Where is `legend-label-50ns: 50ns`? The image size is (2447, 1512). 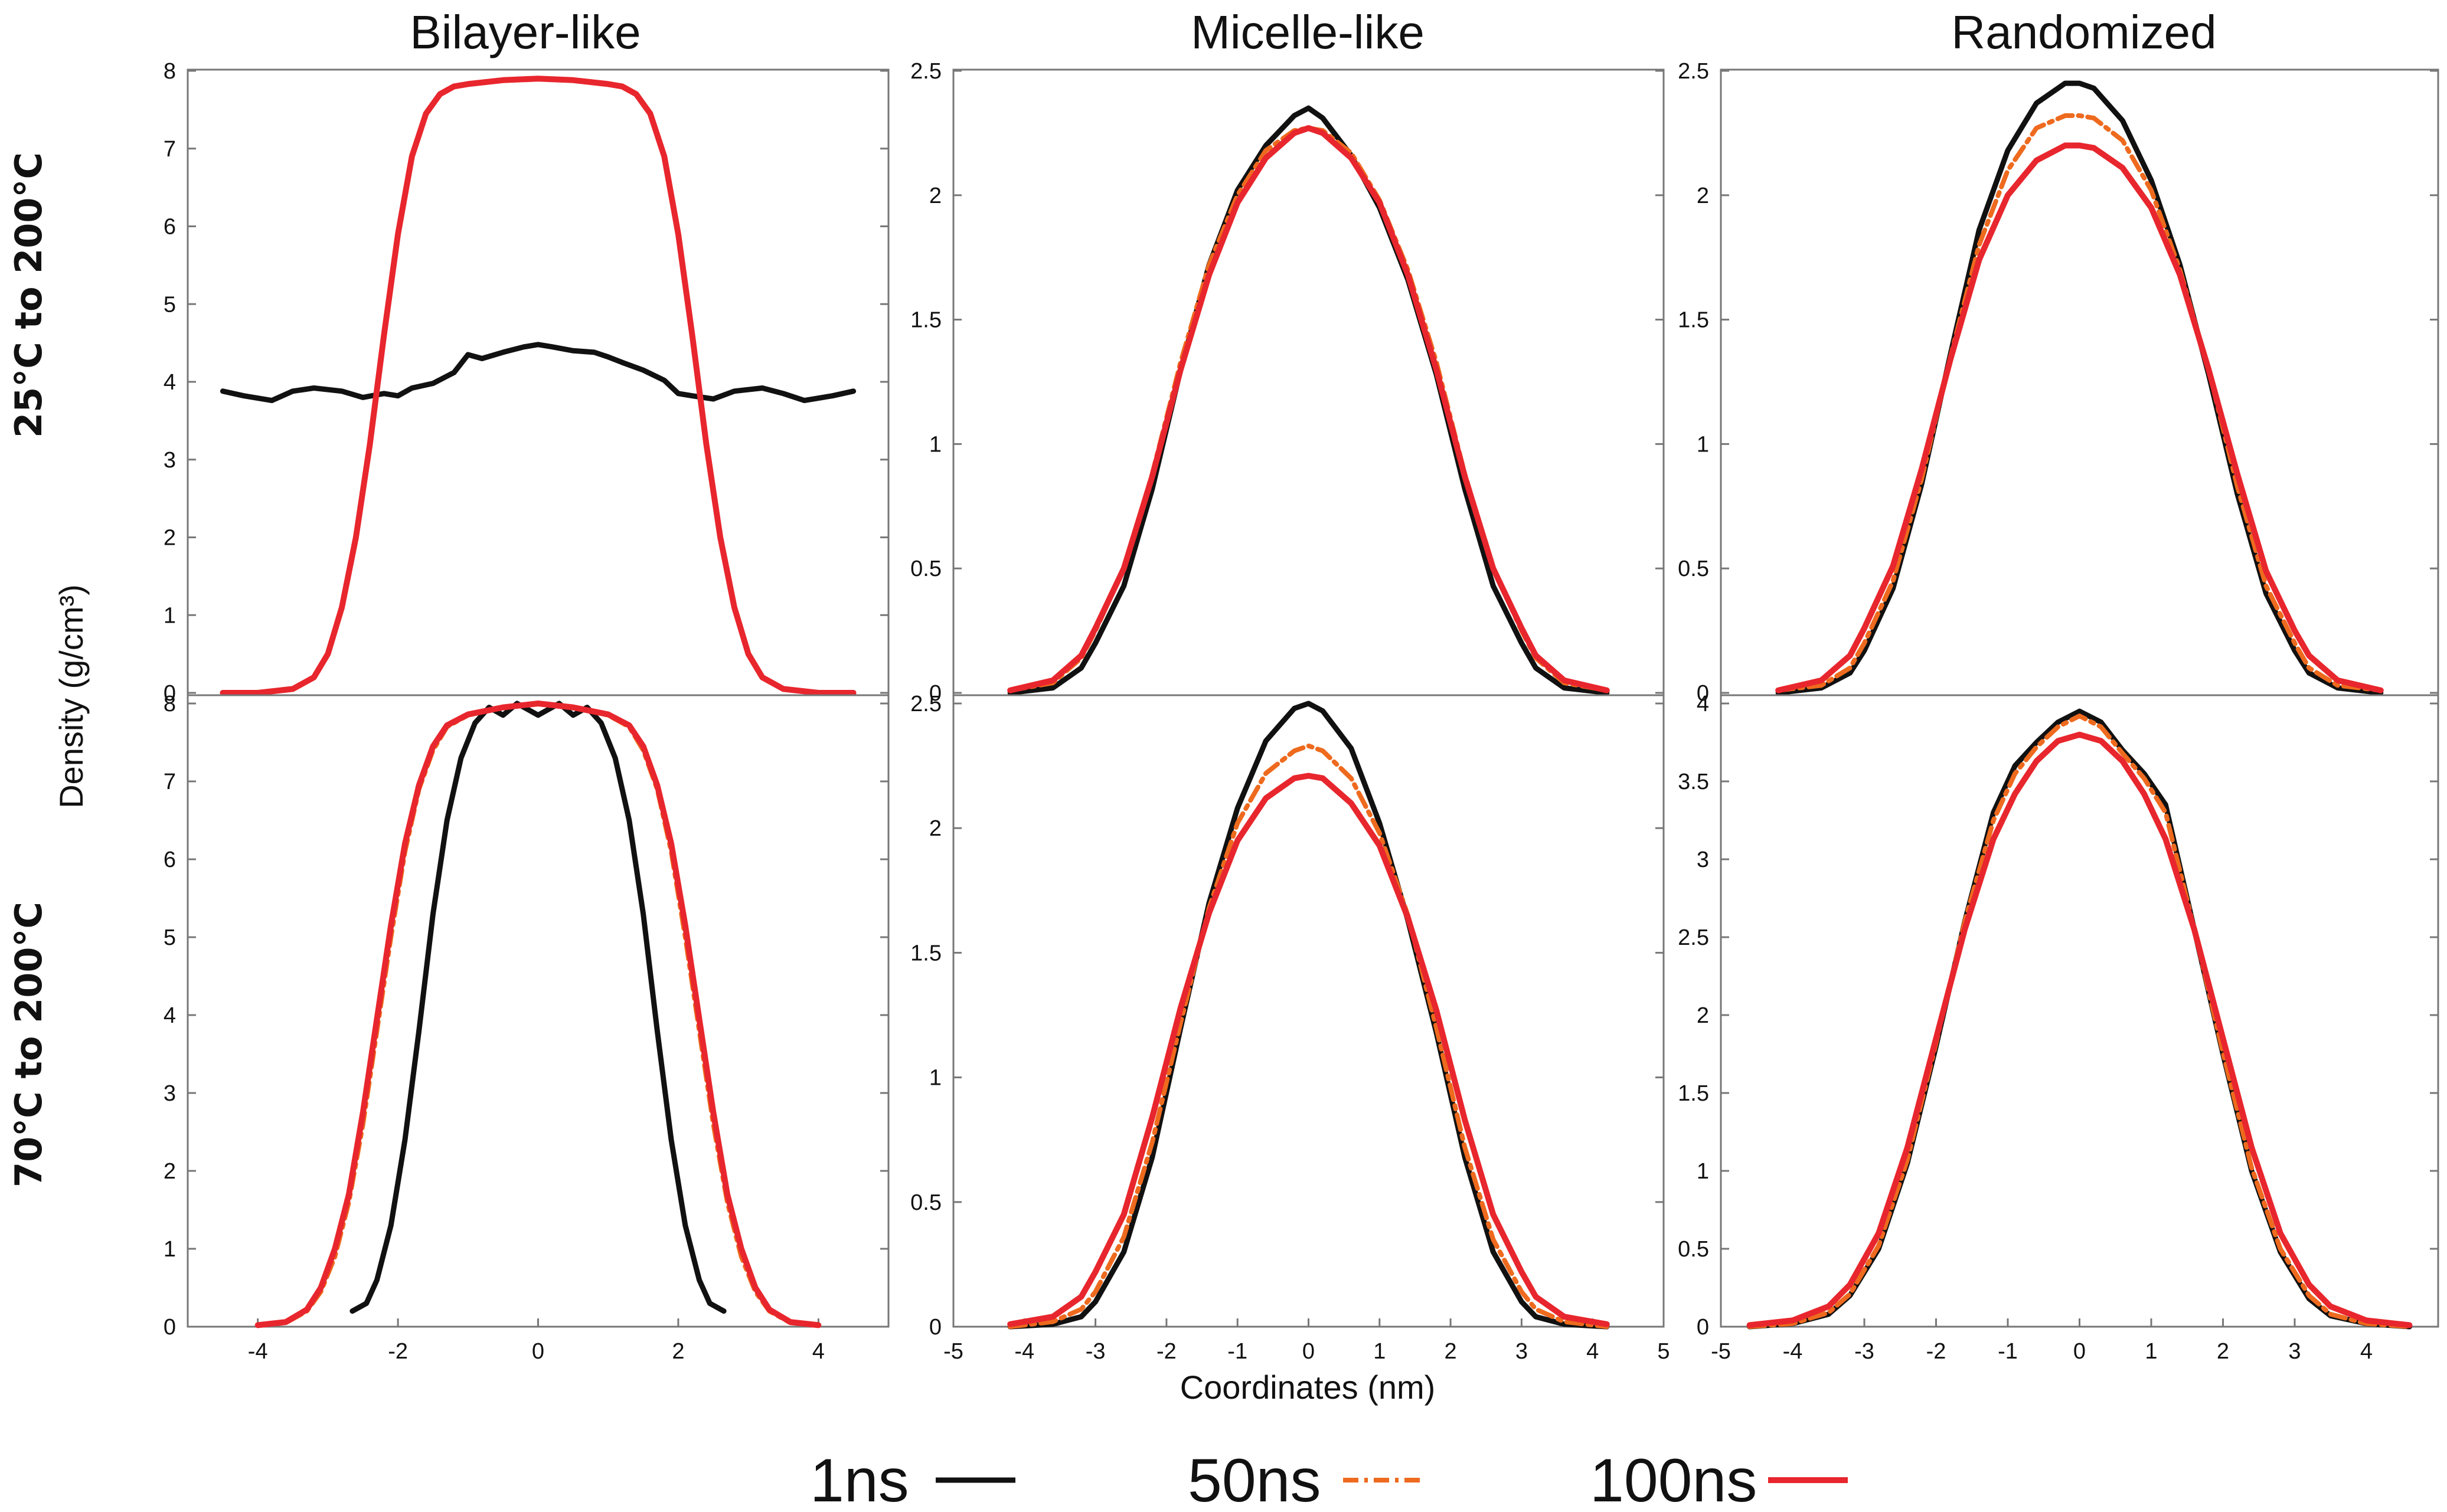
legend-label-50ns: 50ns is located at coordinates (1254, 1479).